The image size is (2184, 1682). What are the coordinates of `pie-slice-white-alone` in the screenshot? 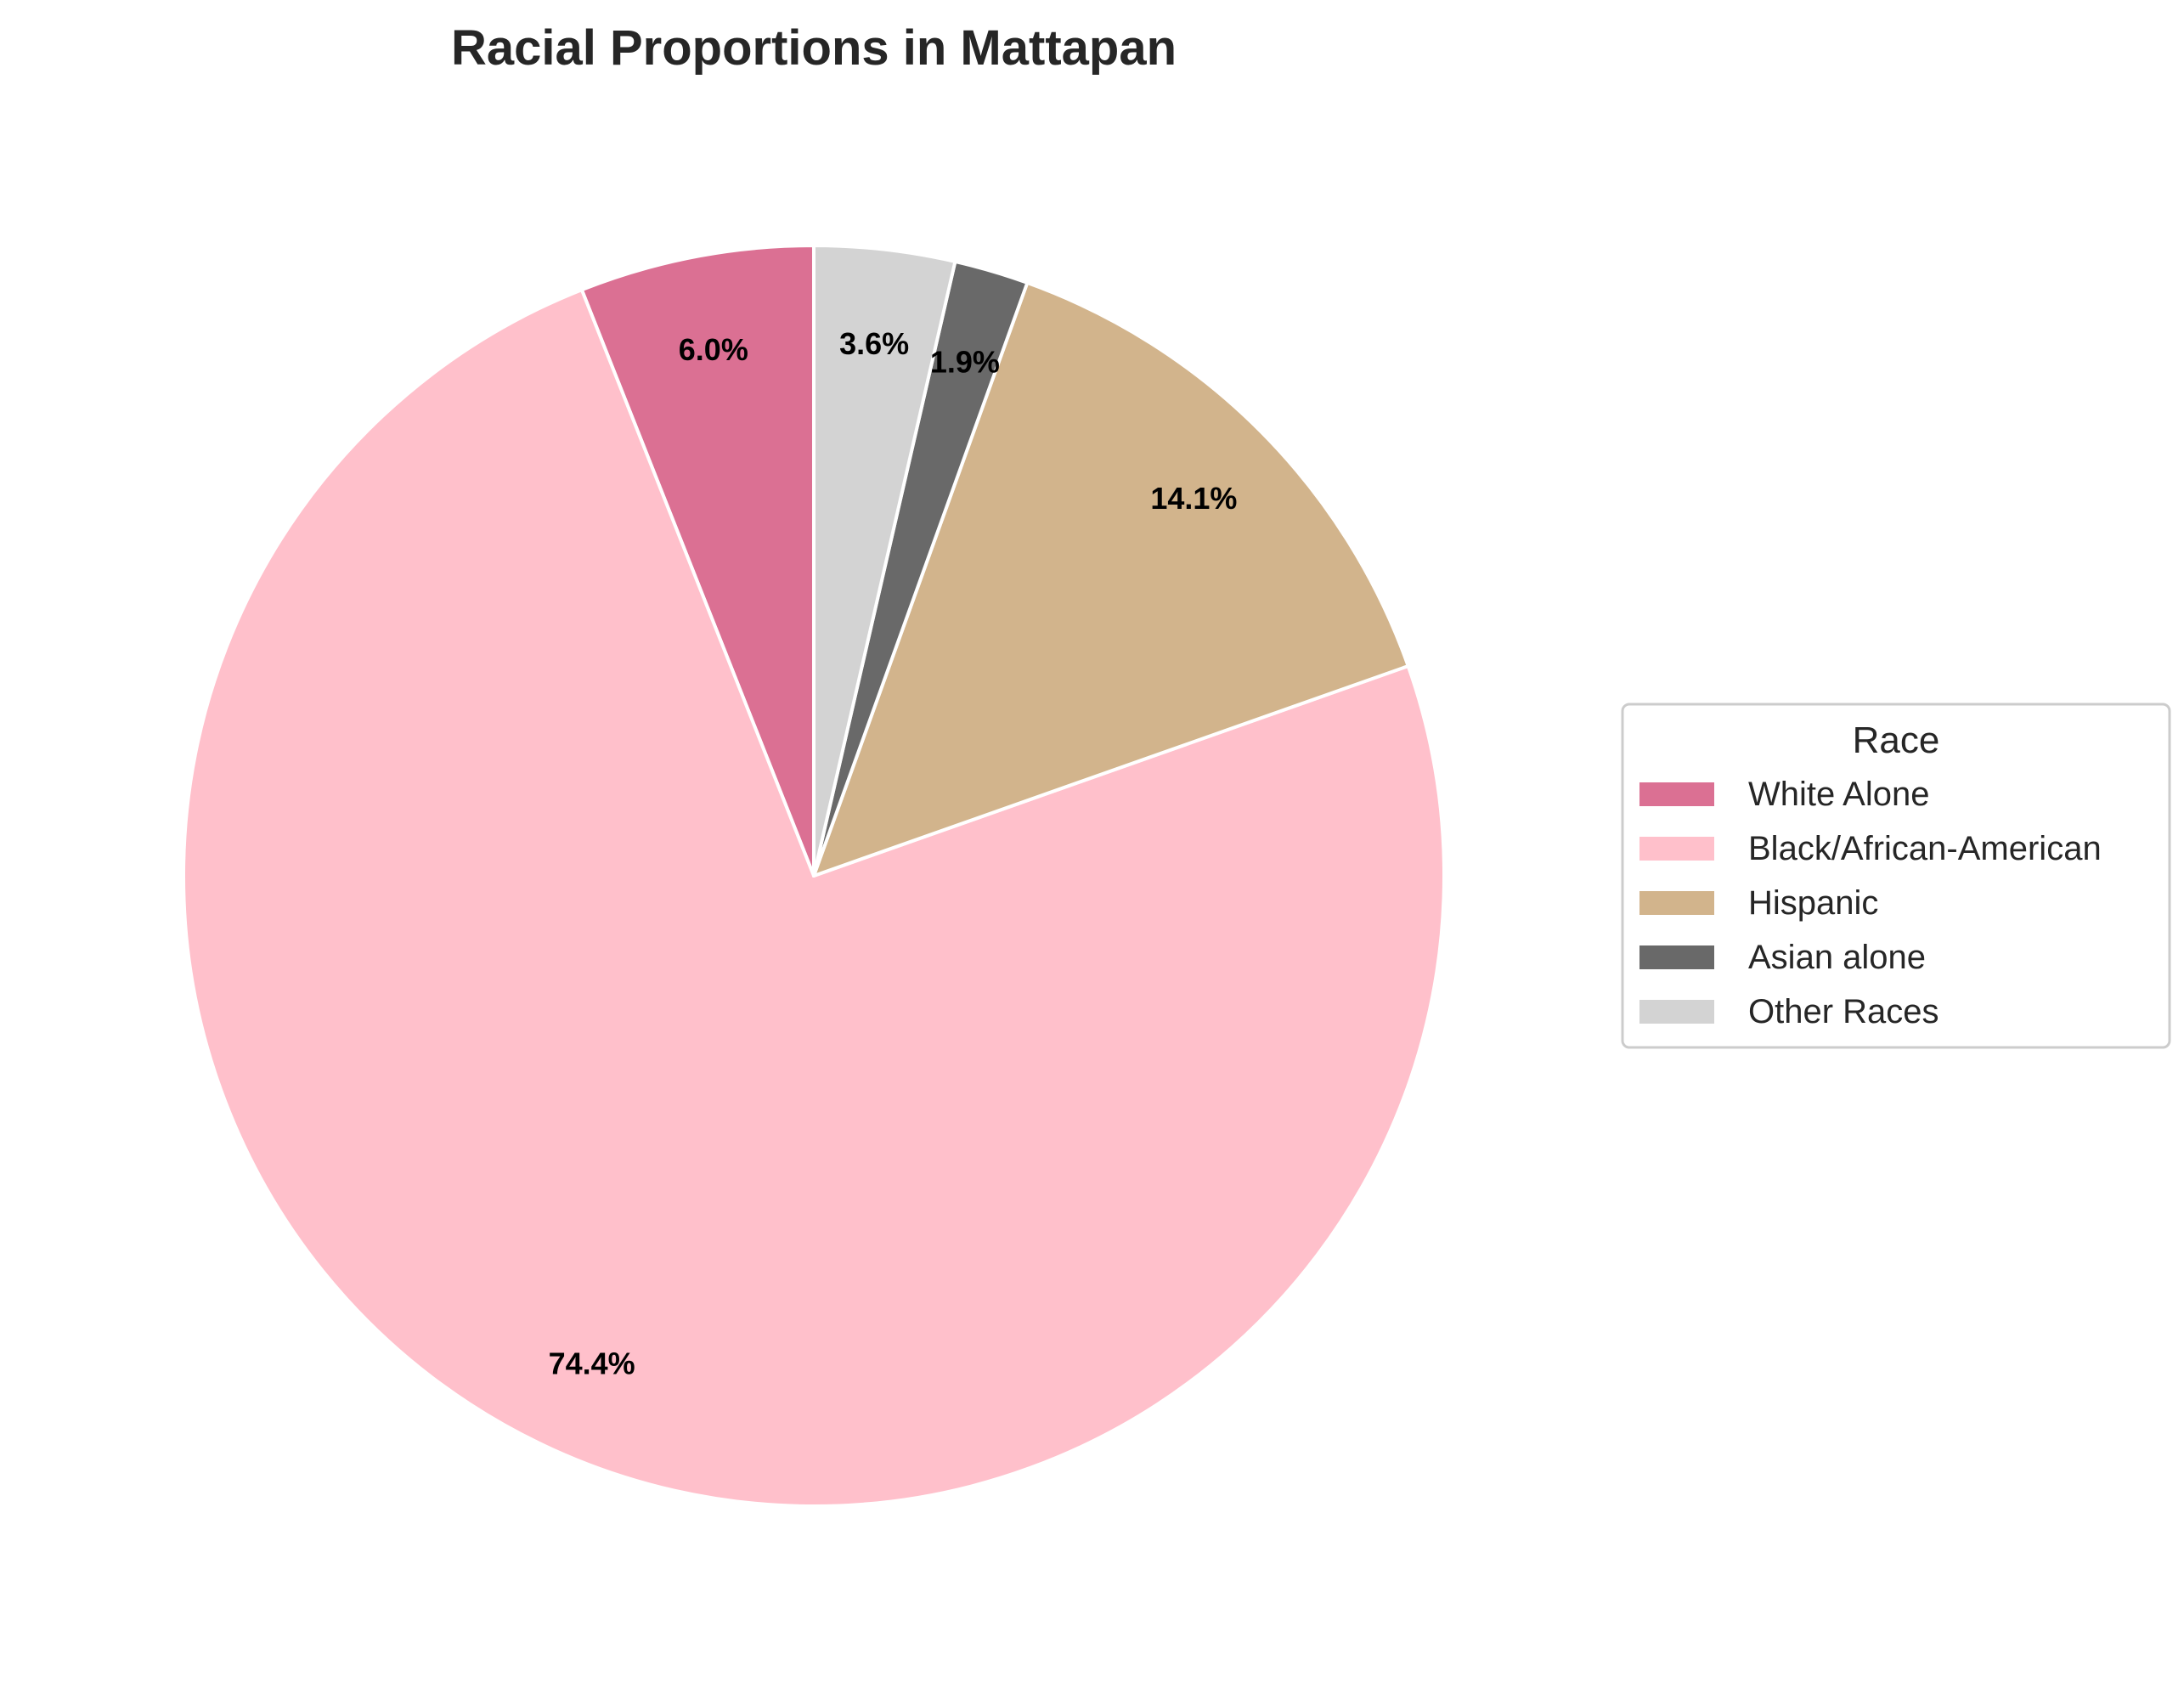 It's located at (697, 561).